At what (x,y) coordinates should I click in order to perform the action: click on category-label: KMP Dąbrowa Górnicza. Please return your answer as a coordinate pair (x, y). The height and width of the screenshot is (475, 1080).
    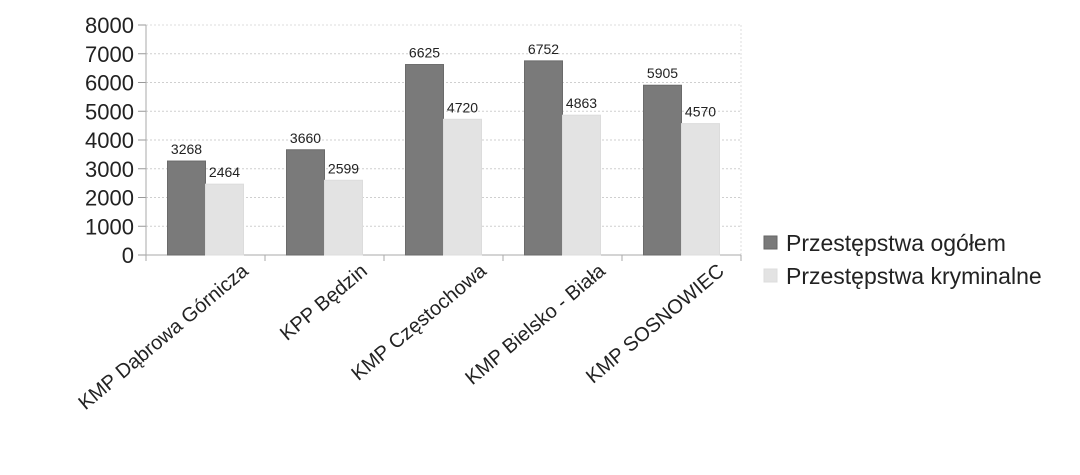
    Looking at the image, I should click on (164, 336).